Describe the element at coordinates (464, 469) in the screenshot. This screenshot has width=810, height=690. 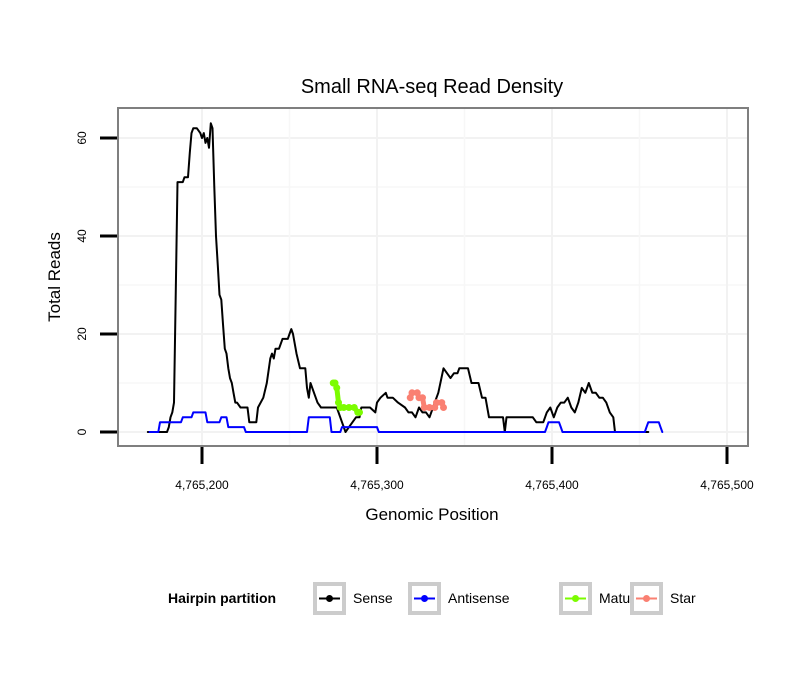
I see `x-axis: 4,765,200 4,765,300 4,765,400 4,765,500` at that location.